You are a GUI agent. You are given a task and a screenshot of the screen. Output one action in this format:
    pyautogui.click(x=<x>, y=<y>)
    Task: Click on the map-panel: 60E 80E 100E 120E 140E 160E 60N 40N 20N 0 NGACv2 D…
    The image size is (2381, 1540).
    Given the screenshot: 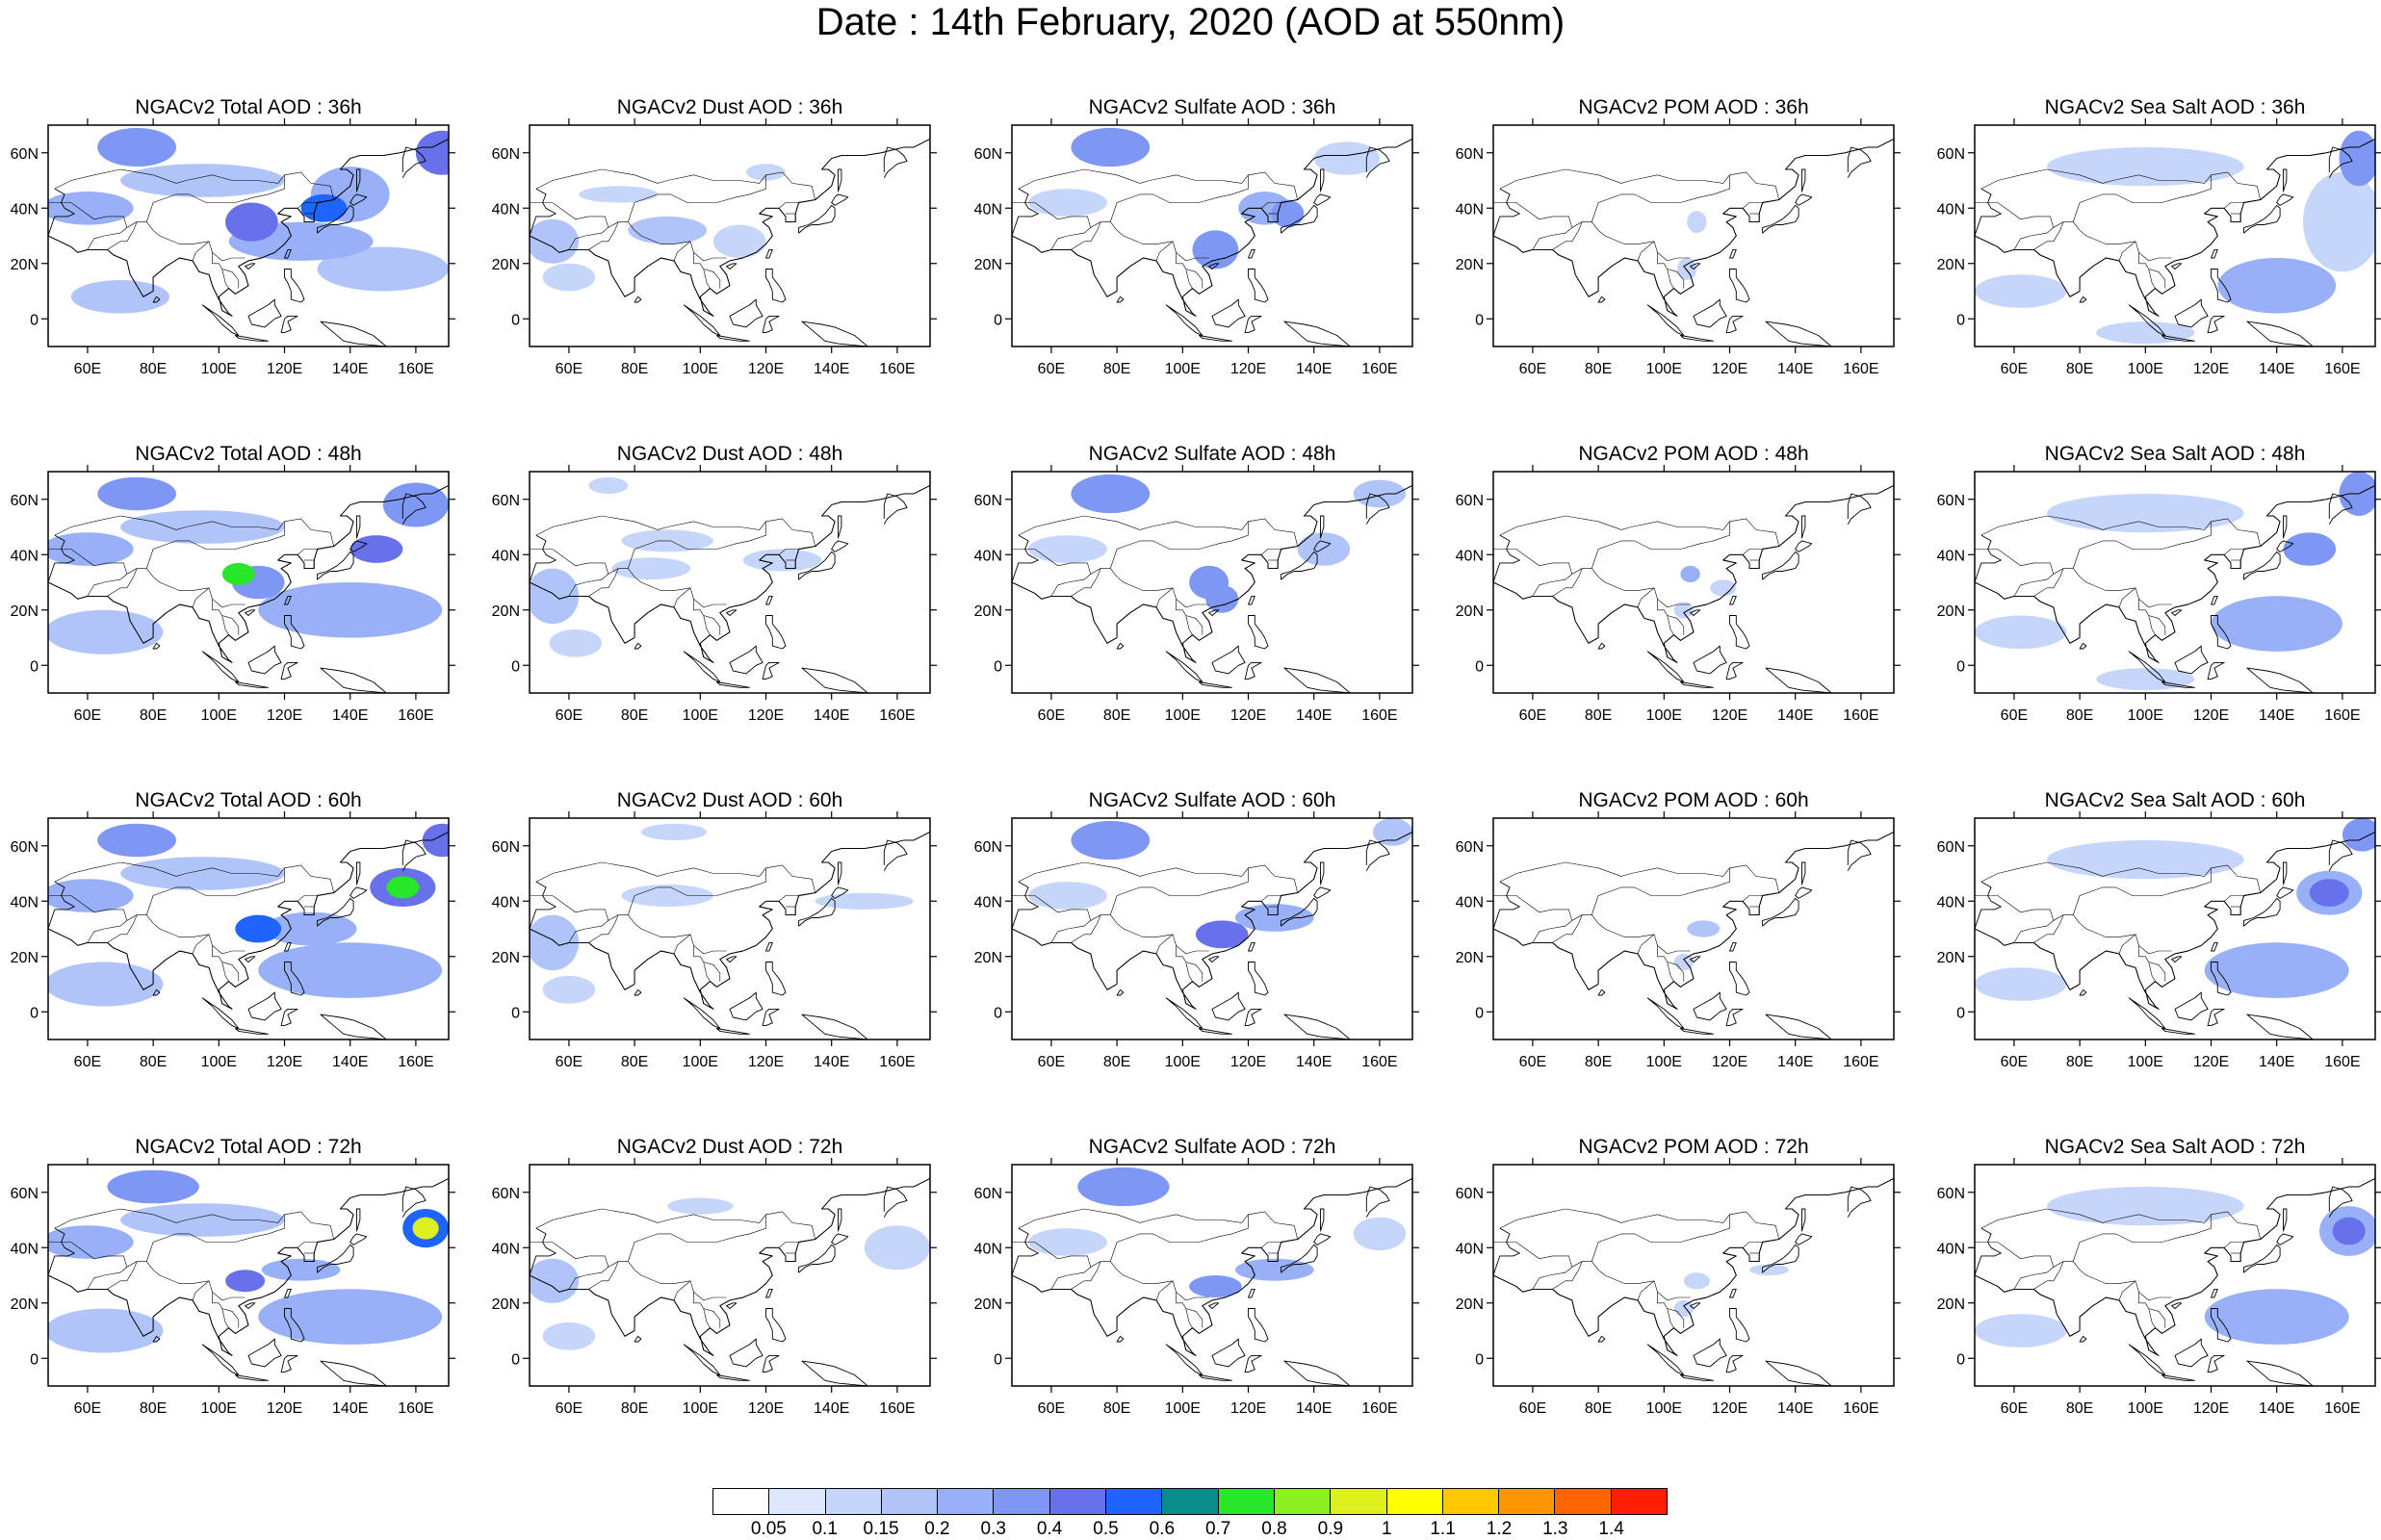 What is the action you would take?
    pyautogui.click(x=714, y=583)
    